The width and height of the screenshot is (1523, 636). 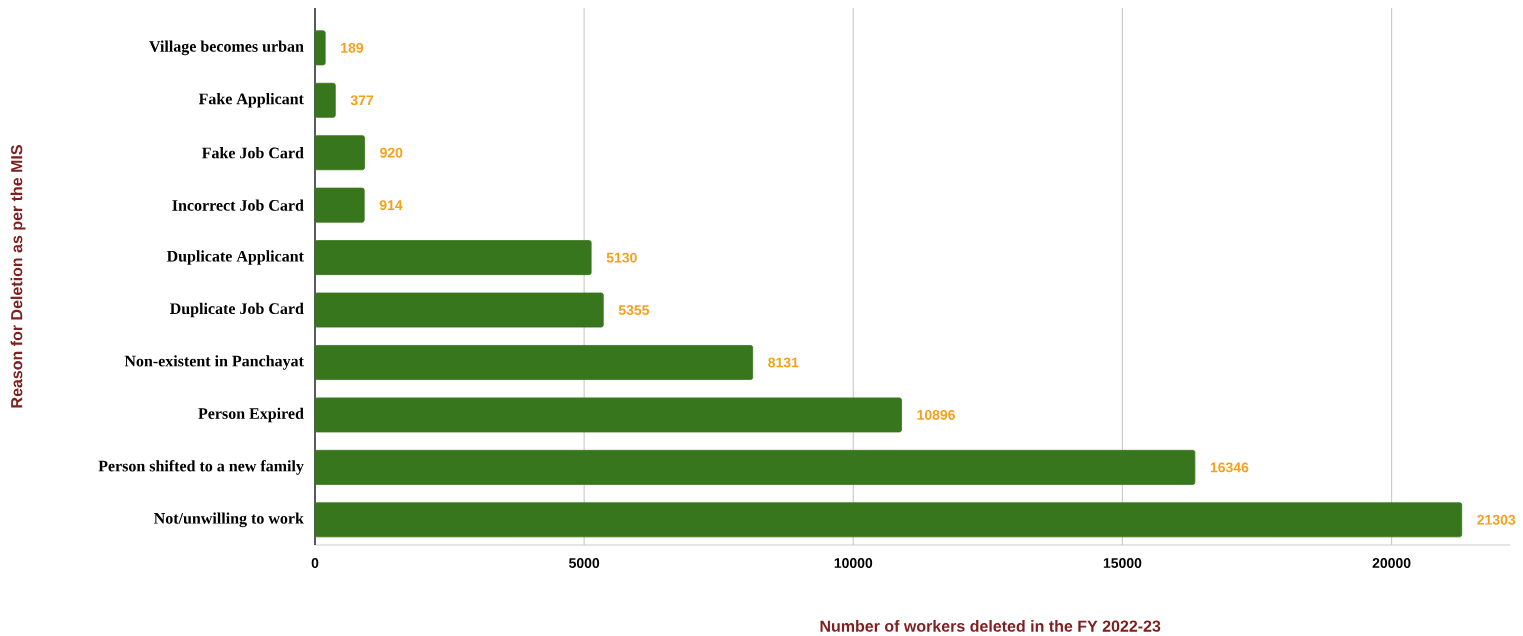 I want to click on y-tick-label: Person shifted to a new family, so click(x=201, y=467).